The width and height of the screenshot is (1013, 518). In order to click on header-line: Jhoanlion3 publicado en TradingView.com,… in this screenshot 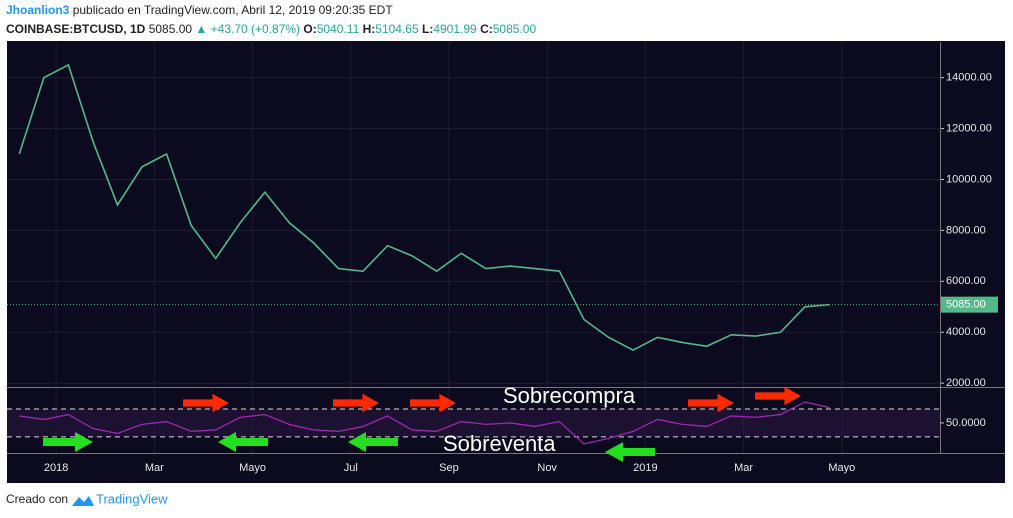, I will do `click(199, 10)`.